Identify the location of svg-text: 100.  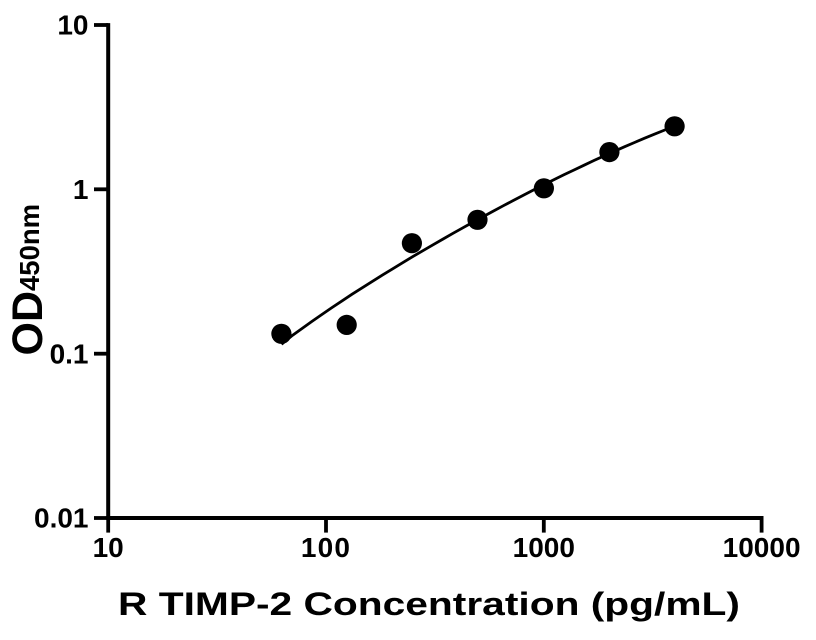
(326, 547).